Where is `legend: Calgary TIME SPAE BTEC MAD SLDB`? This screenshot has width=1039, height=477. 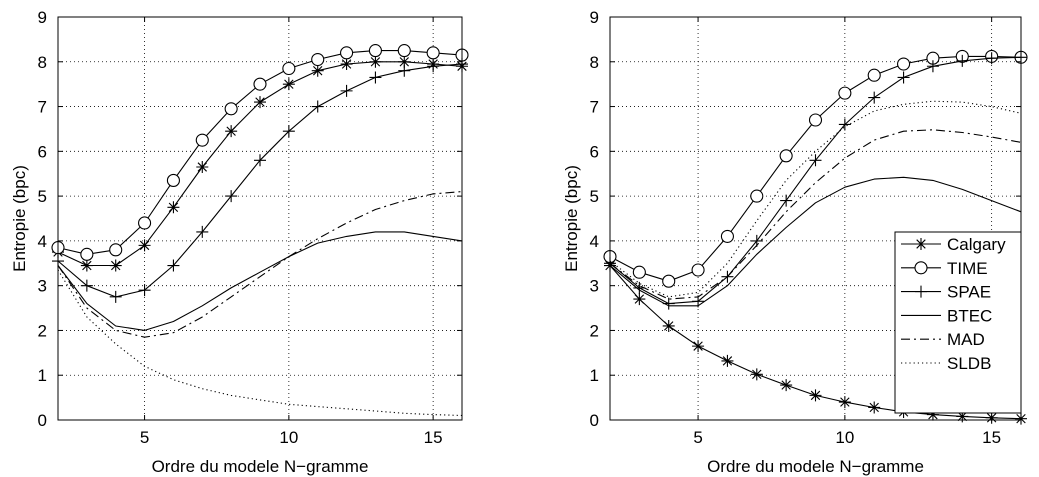
legend: Calgary TIME SPAE BTEC MAD SLDB is located at coordinates (958, 322).